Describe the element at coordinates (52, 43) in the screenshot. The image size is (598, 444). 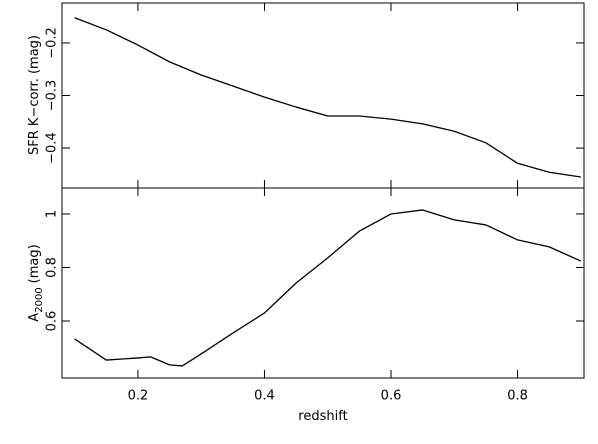
I see `y-tick-label: −0.2` at that location.